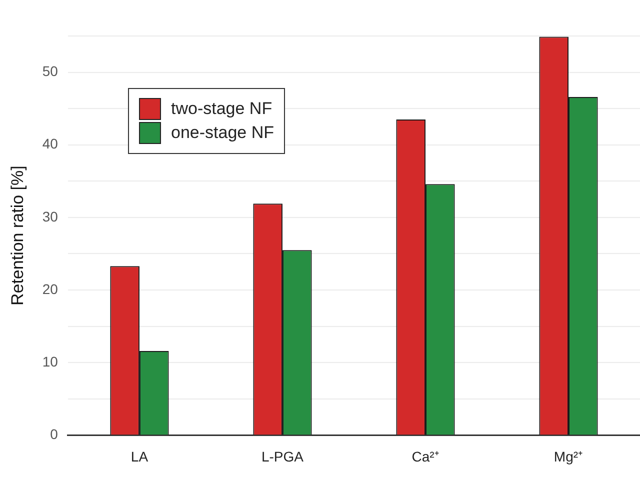  What do you see at coordinates (426, 456) in the screenshot?
I see `x-tick-label: Ca²⁺` at bounding box center [426, 456].